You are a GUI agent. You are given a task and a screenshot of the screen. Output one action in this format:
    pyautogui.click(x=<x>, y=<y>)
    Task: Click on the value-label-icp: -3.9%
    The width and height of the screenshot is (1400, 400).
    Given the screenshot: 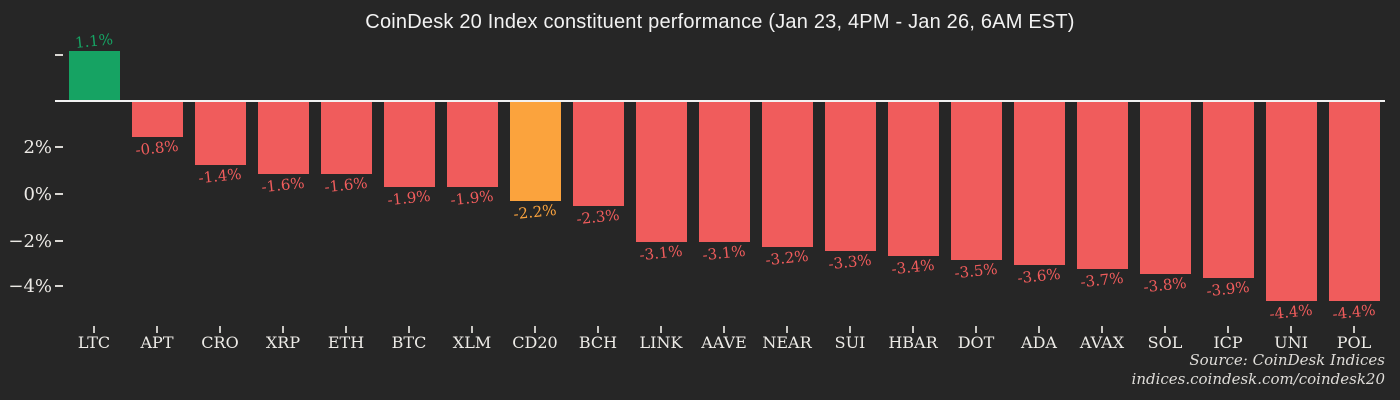 What is the action you would take?
    pyautogui.click(x=1228, y=289)
    